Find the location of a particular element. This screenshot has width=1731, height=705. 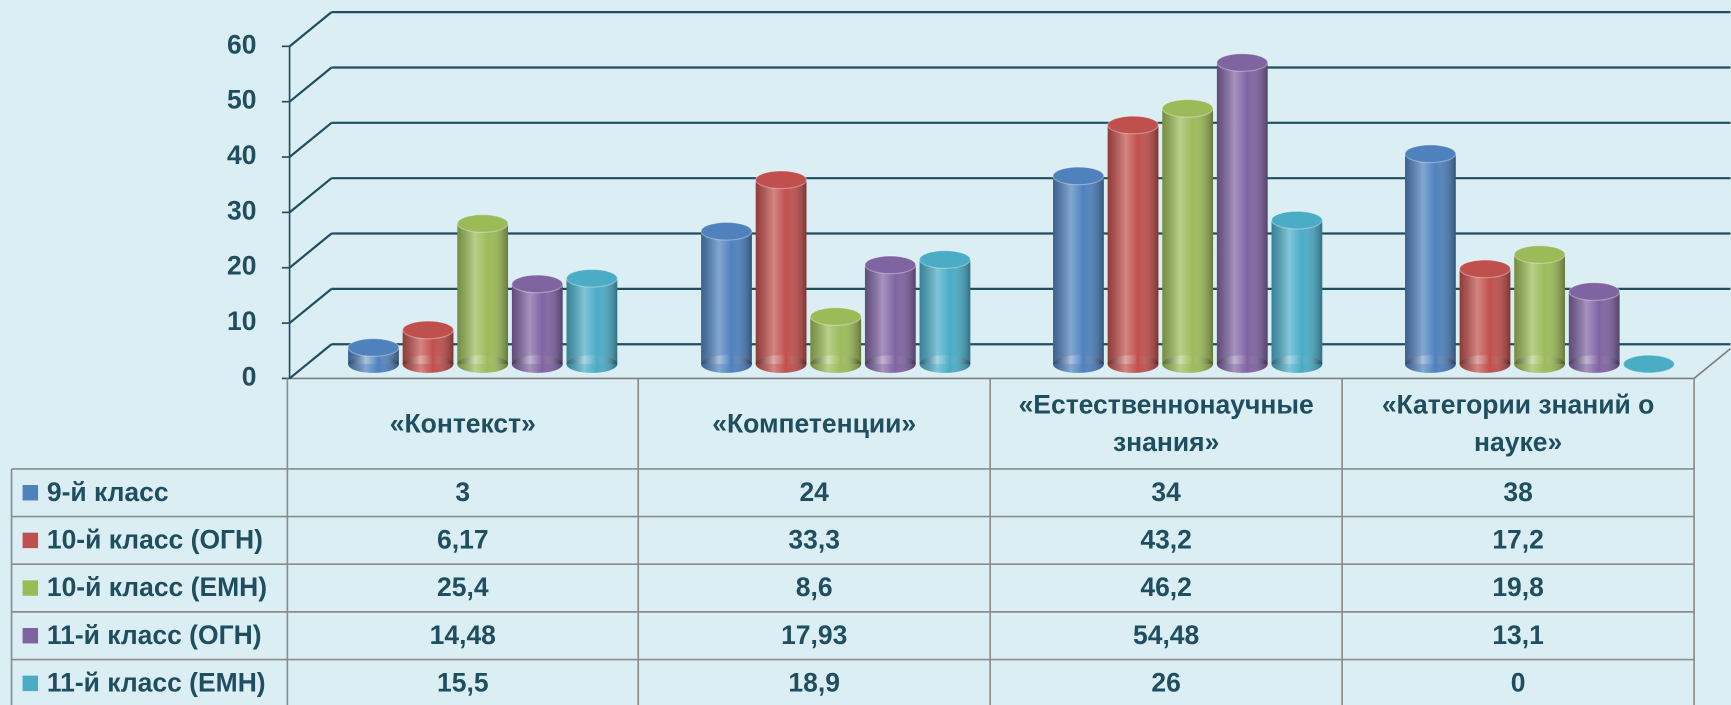

table-value: 46,2 is located at coordinates (1166, 587).